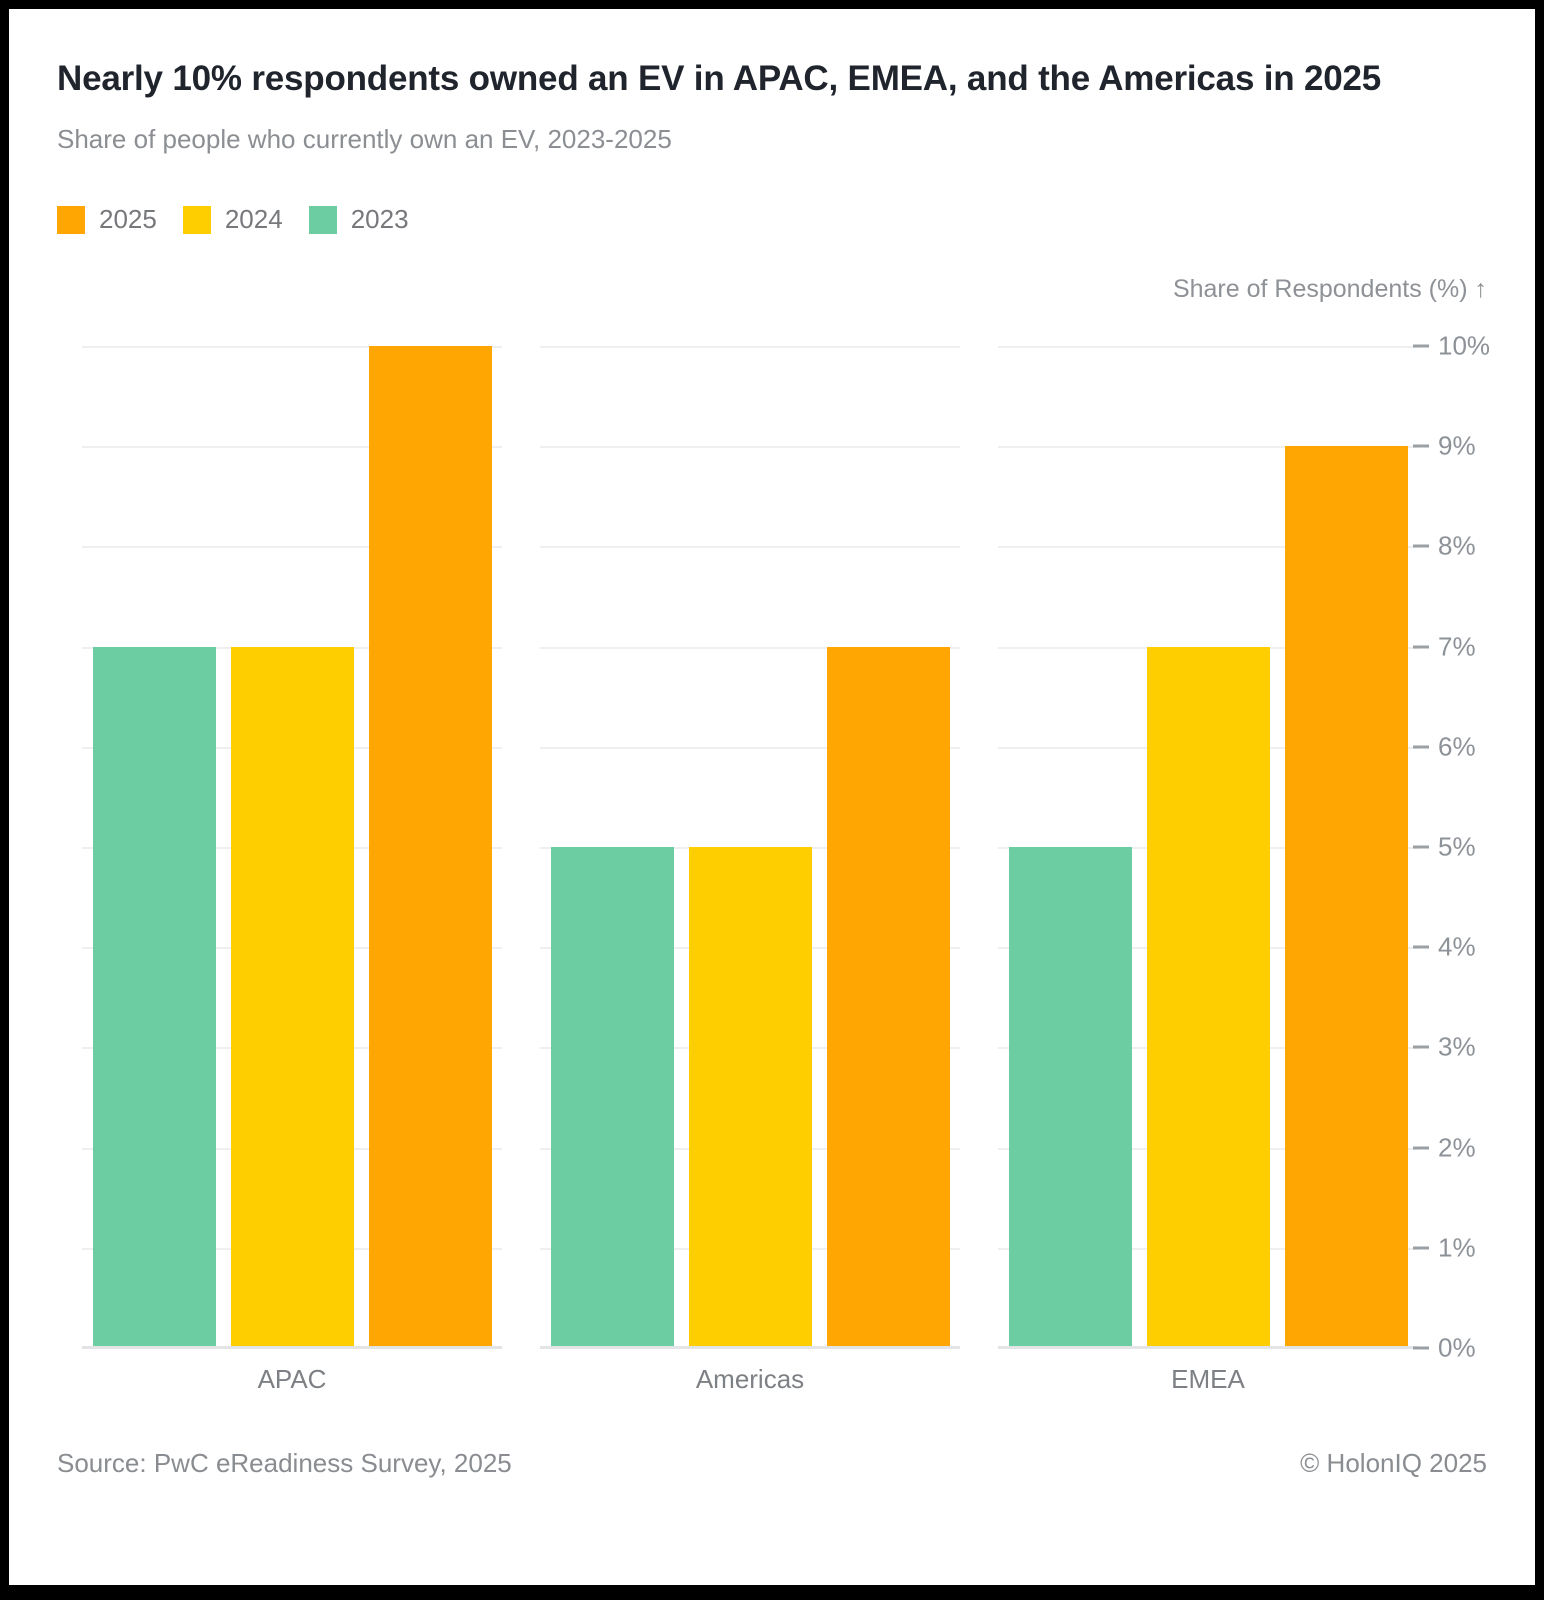  Describe the element at coordinates (1208, 997) in the screenshot. I see `bar-emea-2024` at that location.